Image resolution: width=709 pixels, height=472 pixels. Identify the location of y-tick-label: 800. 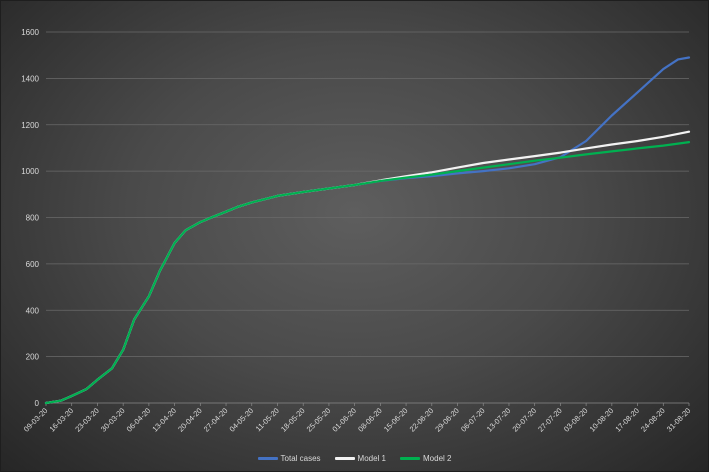
(33, 218).